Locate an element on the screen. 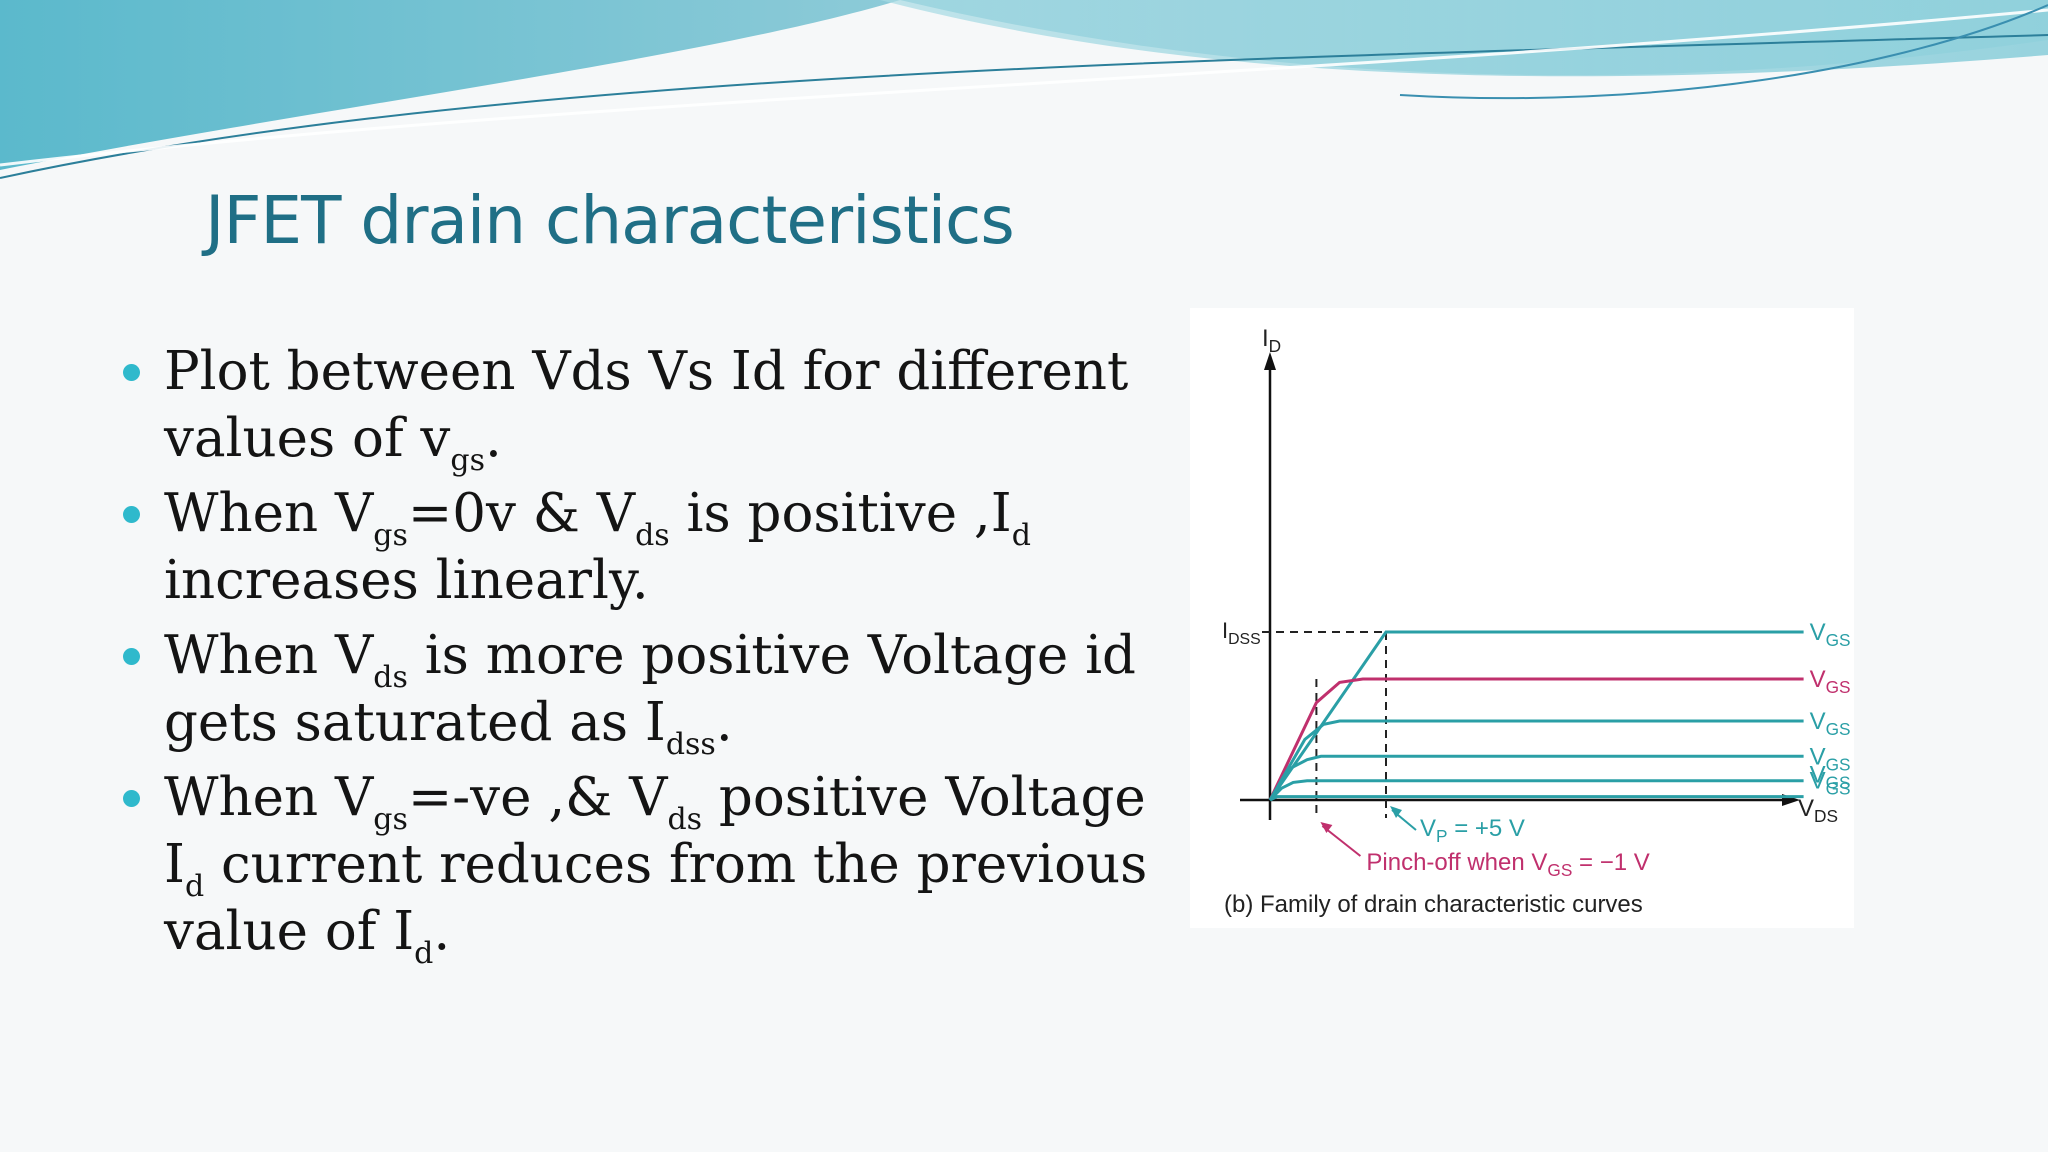  bullet-text: increases linearly. is located at coordinates (406, 580).